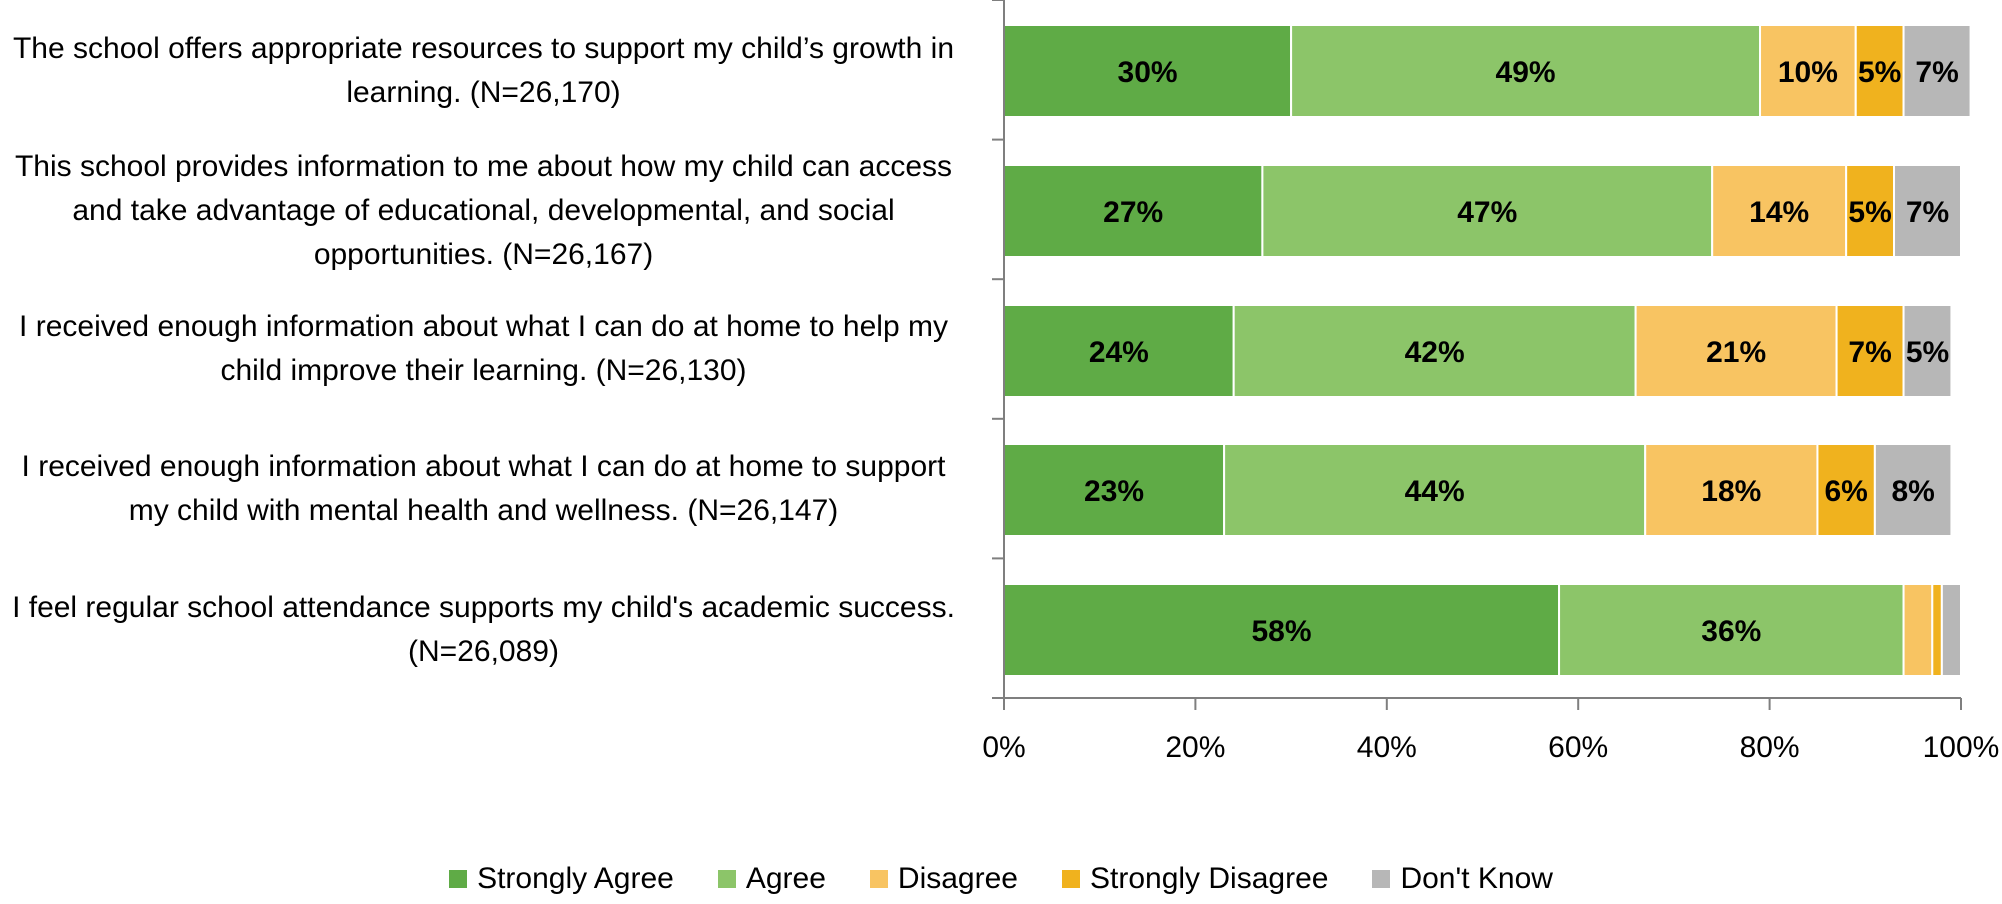  Describe the element at coordinates (1770, 747) in the screenshot. I see `x-tick-label: 80%` at that location.